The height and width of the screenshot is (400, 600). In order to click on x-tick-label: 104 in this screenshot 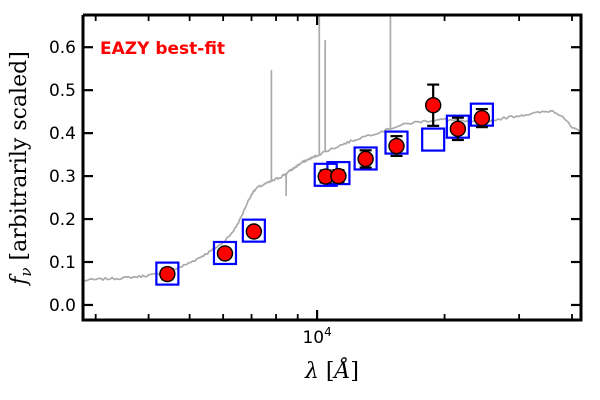, I will do `click(316, 336)`.